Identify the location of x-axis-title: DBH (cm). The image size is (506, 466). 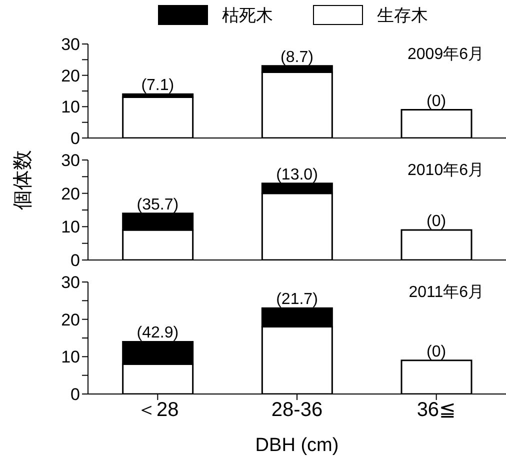
(297, 445).